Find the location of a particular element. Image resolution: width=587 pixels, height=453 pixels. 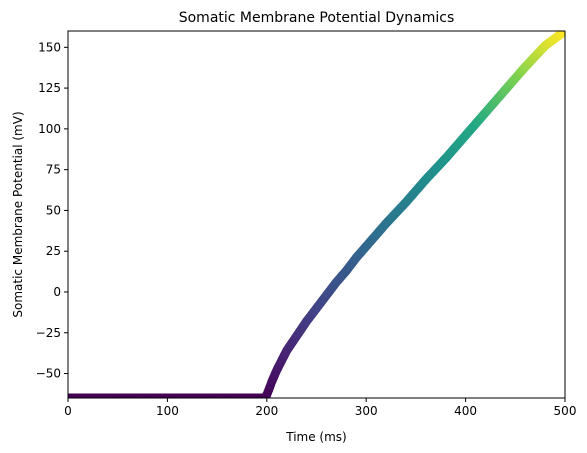

y-tick-label: 150 is located at coordinates (49, 47).